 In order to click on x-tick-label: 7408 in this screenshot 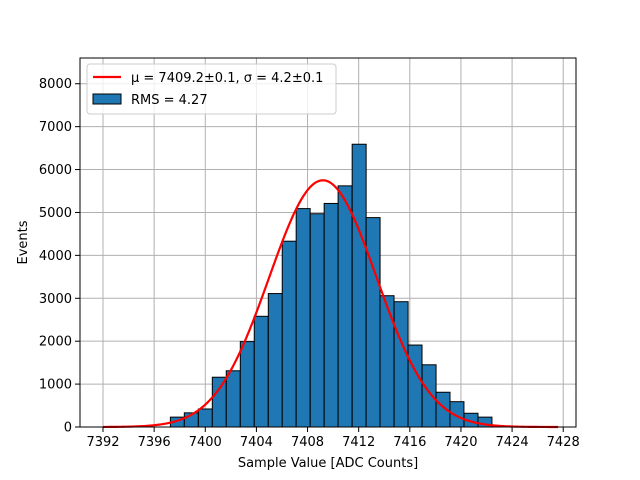, I will do `click(307, 442)`.